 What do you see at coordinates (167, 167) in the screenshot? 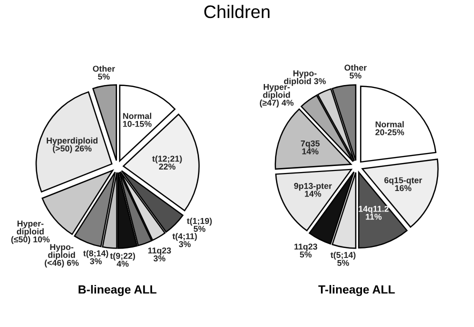
I see `data-label: 22%` at bounding box center [167, 167].